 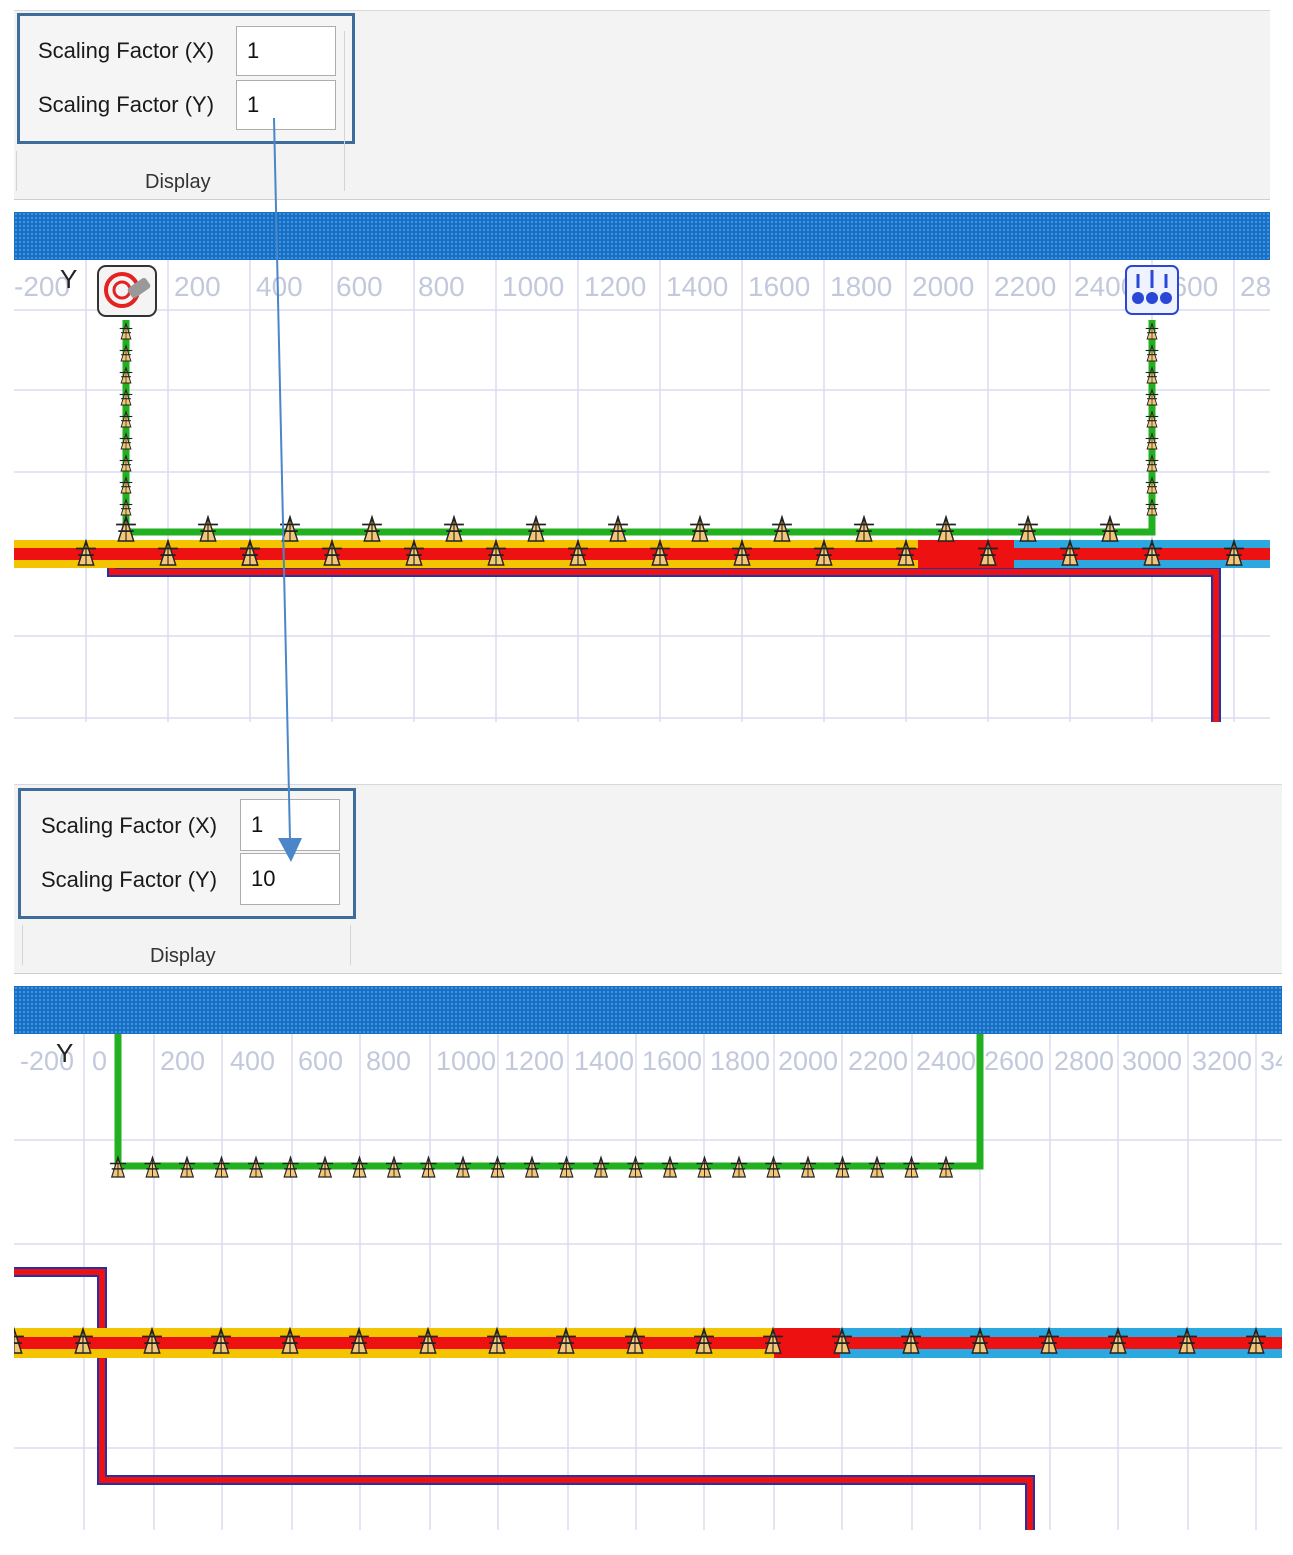 I want to click on substation-node-icon, so click(x=1152, y=290).